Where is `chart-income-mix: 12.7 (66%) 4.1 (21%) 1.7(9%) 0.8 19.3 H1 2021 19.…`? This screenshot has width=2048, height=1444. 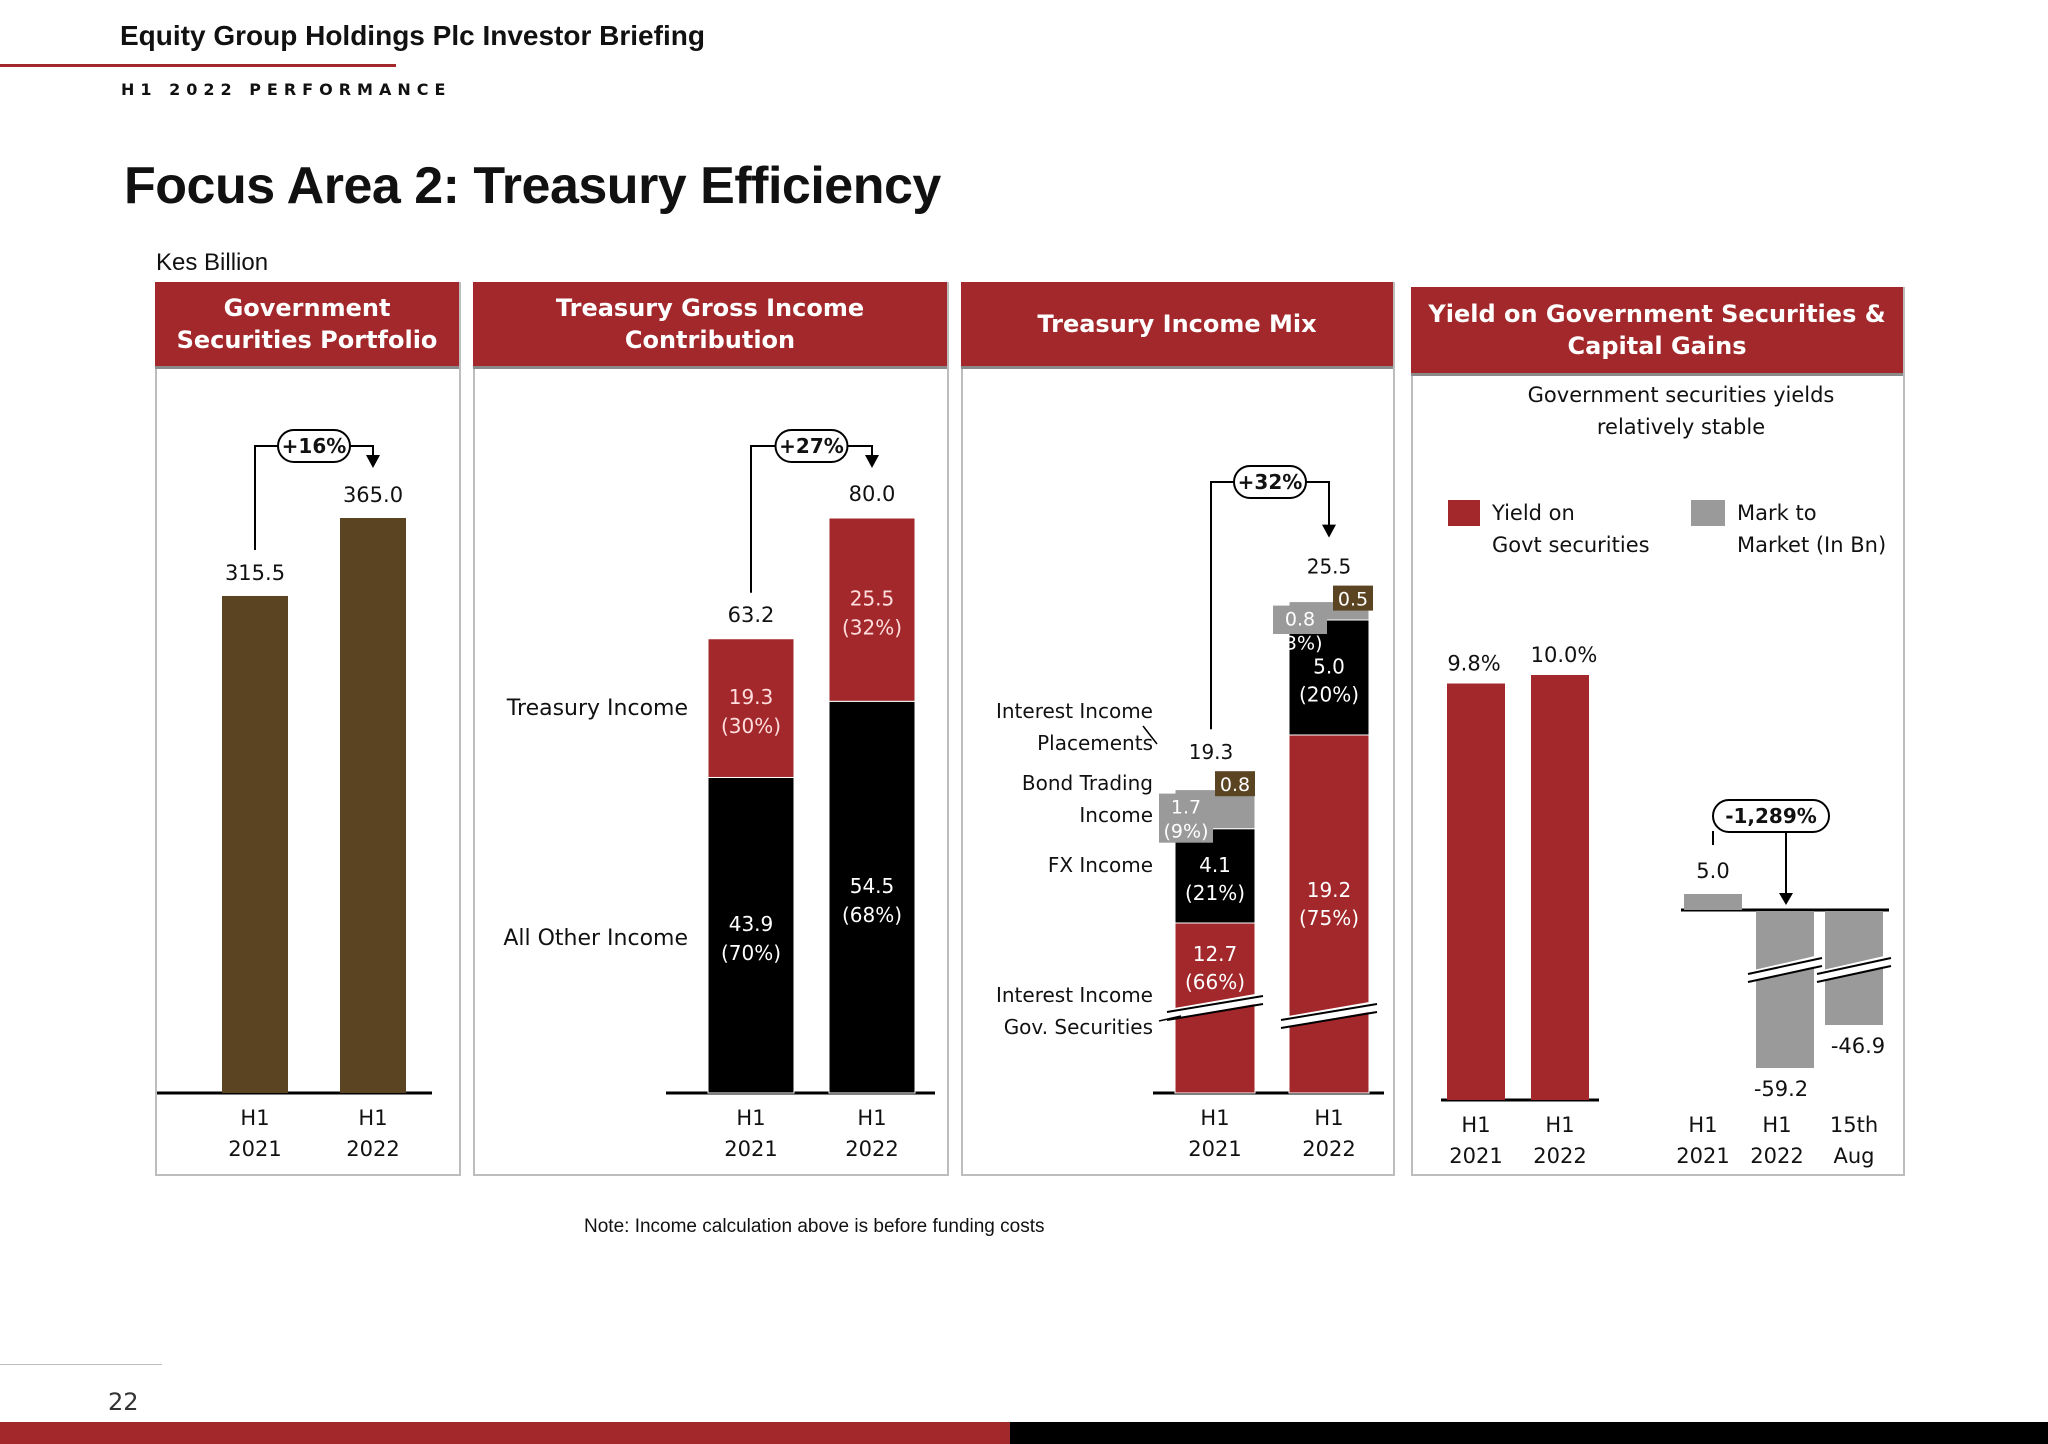
chart-income-mix: 12.7 (66%) 4.1 (21%) 1.7(9%) 0.8 19.3 H1 2021 19.… is located at coordinates (1190, 813).